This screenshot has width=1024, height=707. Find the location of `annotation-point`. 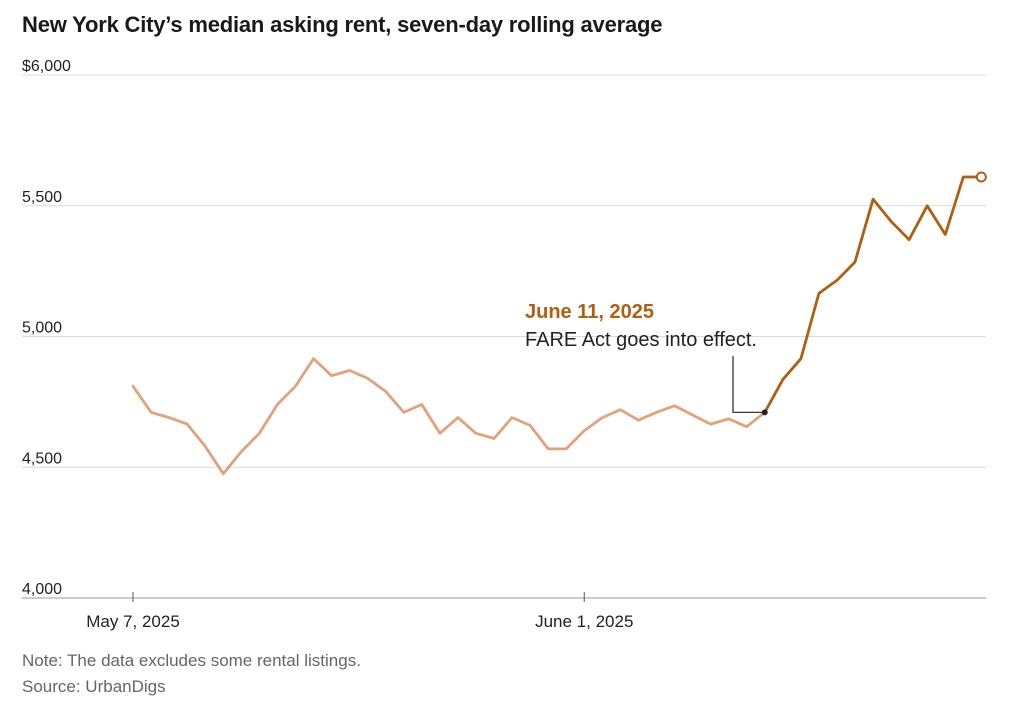

annotation-point is located at coordinates (764, 412).